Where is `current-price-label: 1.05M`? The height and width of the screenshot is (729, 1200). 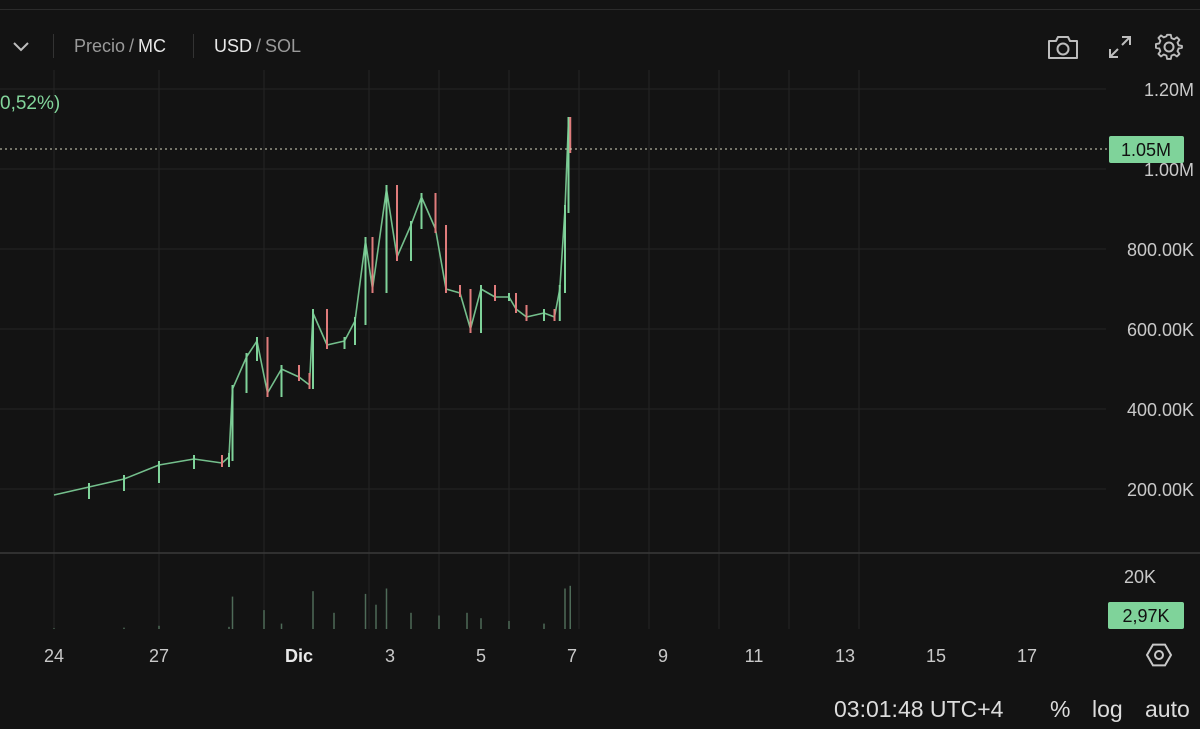 current-price-label: 1.05M is located at coordinates (1146, 150).